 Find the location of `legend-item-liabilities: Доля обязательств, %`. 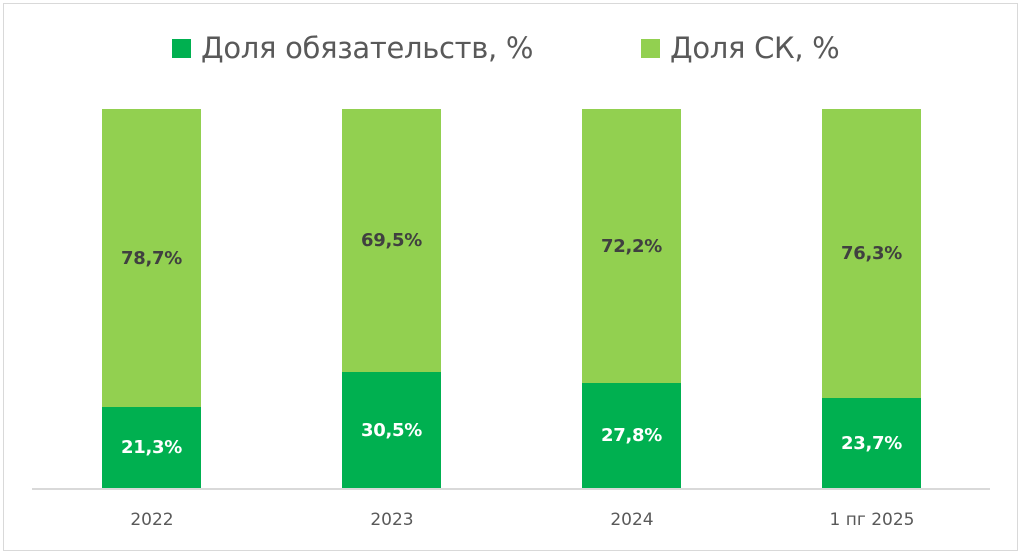

legend-item-liabilities: Доля обязательств, % is located at coordinates (352, 48).